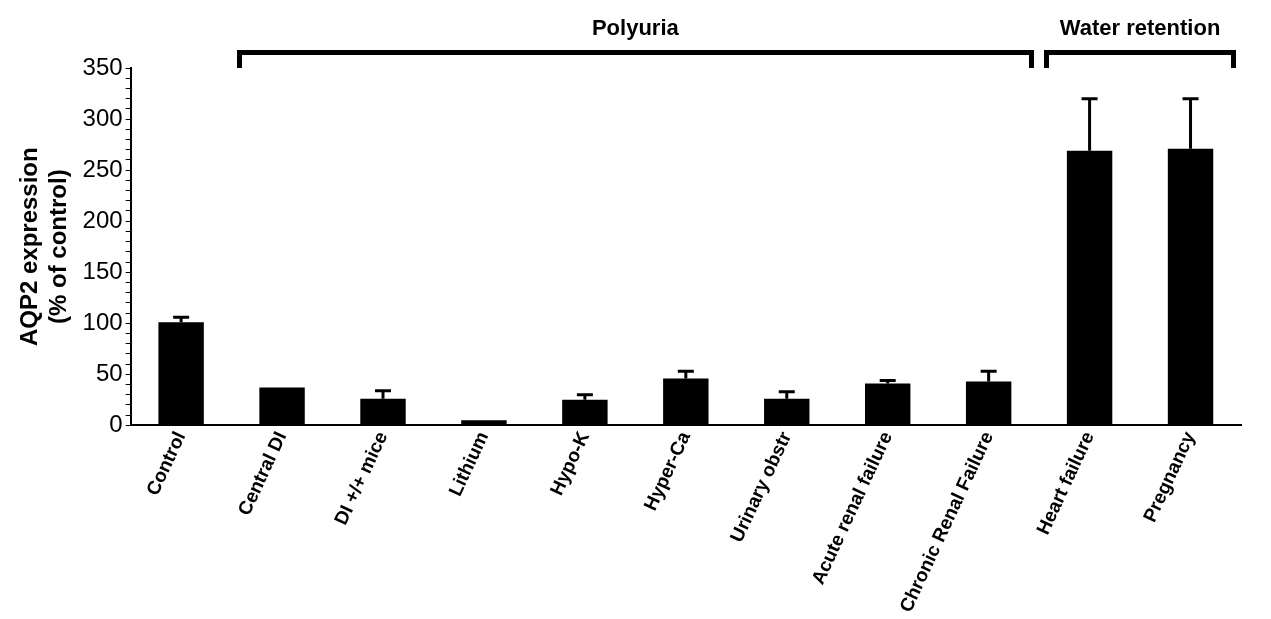 This screenshot has height=619, width=1271. Describe the element at coordinates (109, 372) in the screenshot. I see `y-tick-label: 50` at that location.